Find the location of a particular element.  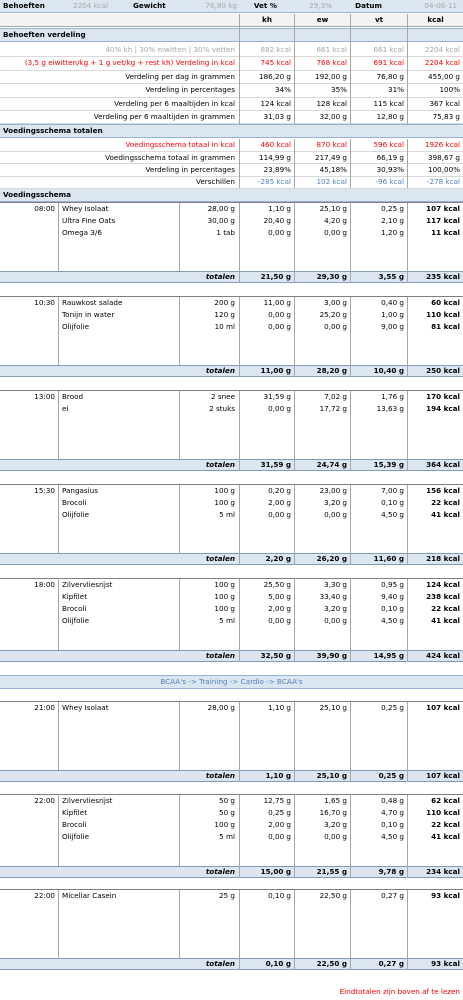

total-vt: 9,78 g is located at coordinates (391, 872).